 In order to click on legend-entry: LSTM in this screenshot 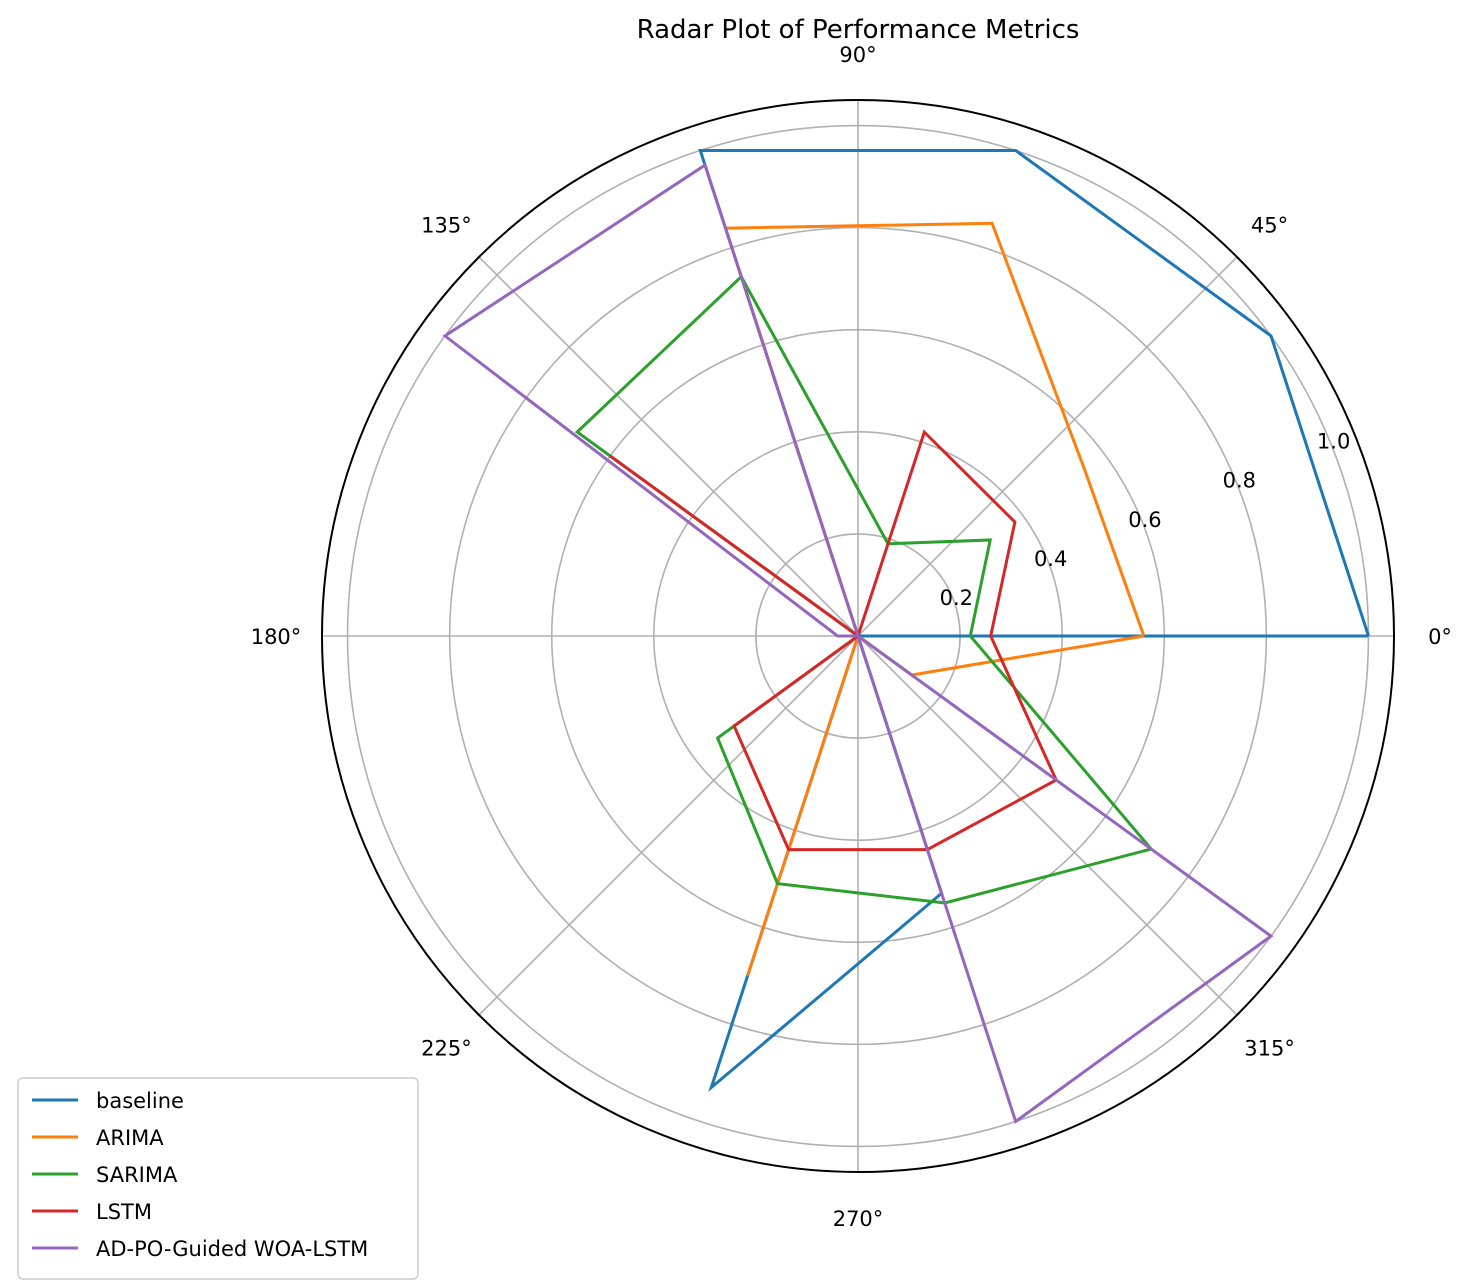, I will do `click(124, 1212)`.